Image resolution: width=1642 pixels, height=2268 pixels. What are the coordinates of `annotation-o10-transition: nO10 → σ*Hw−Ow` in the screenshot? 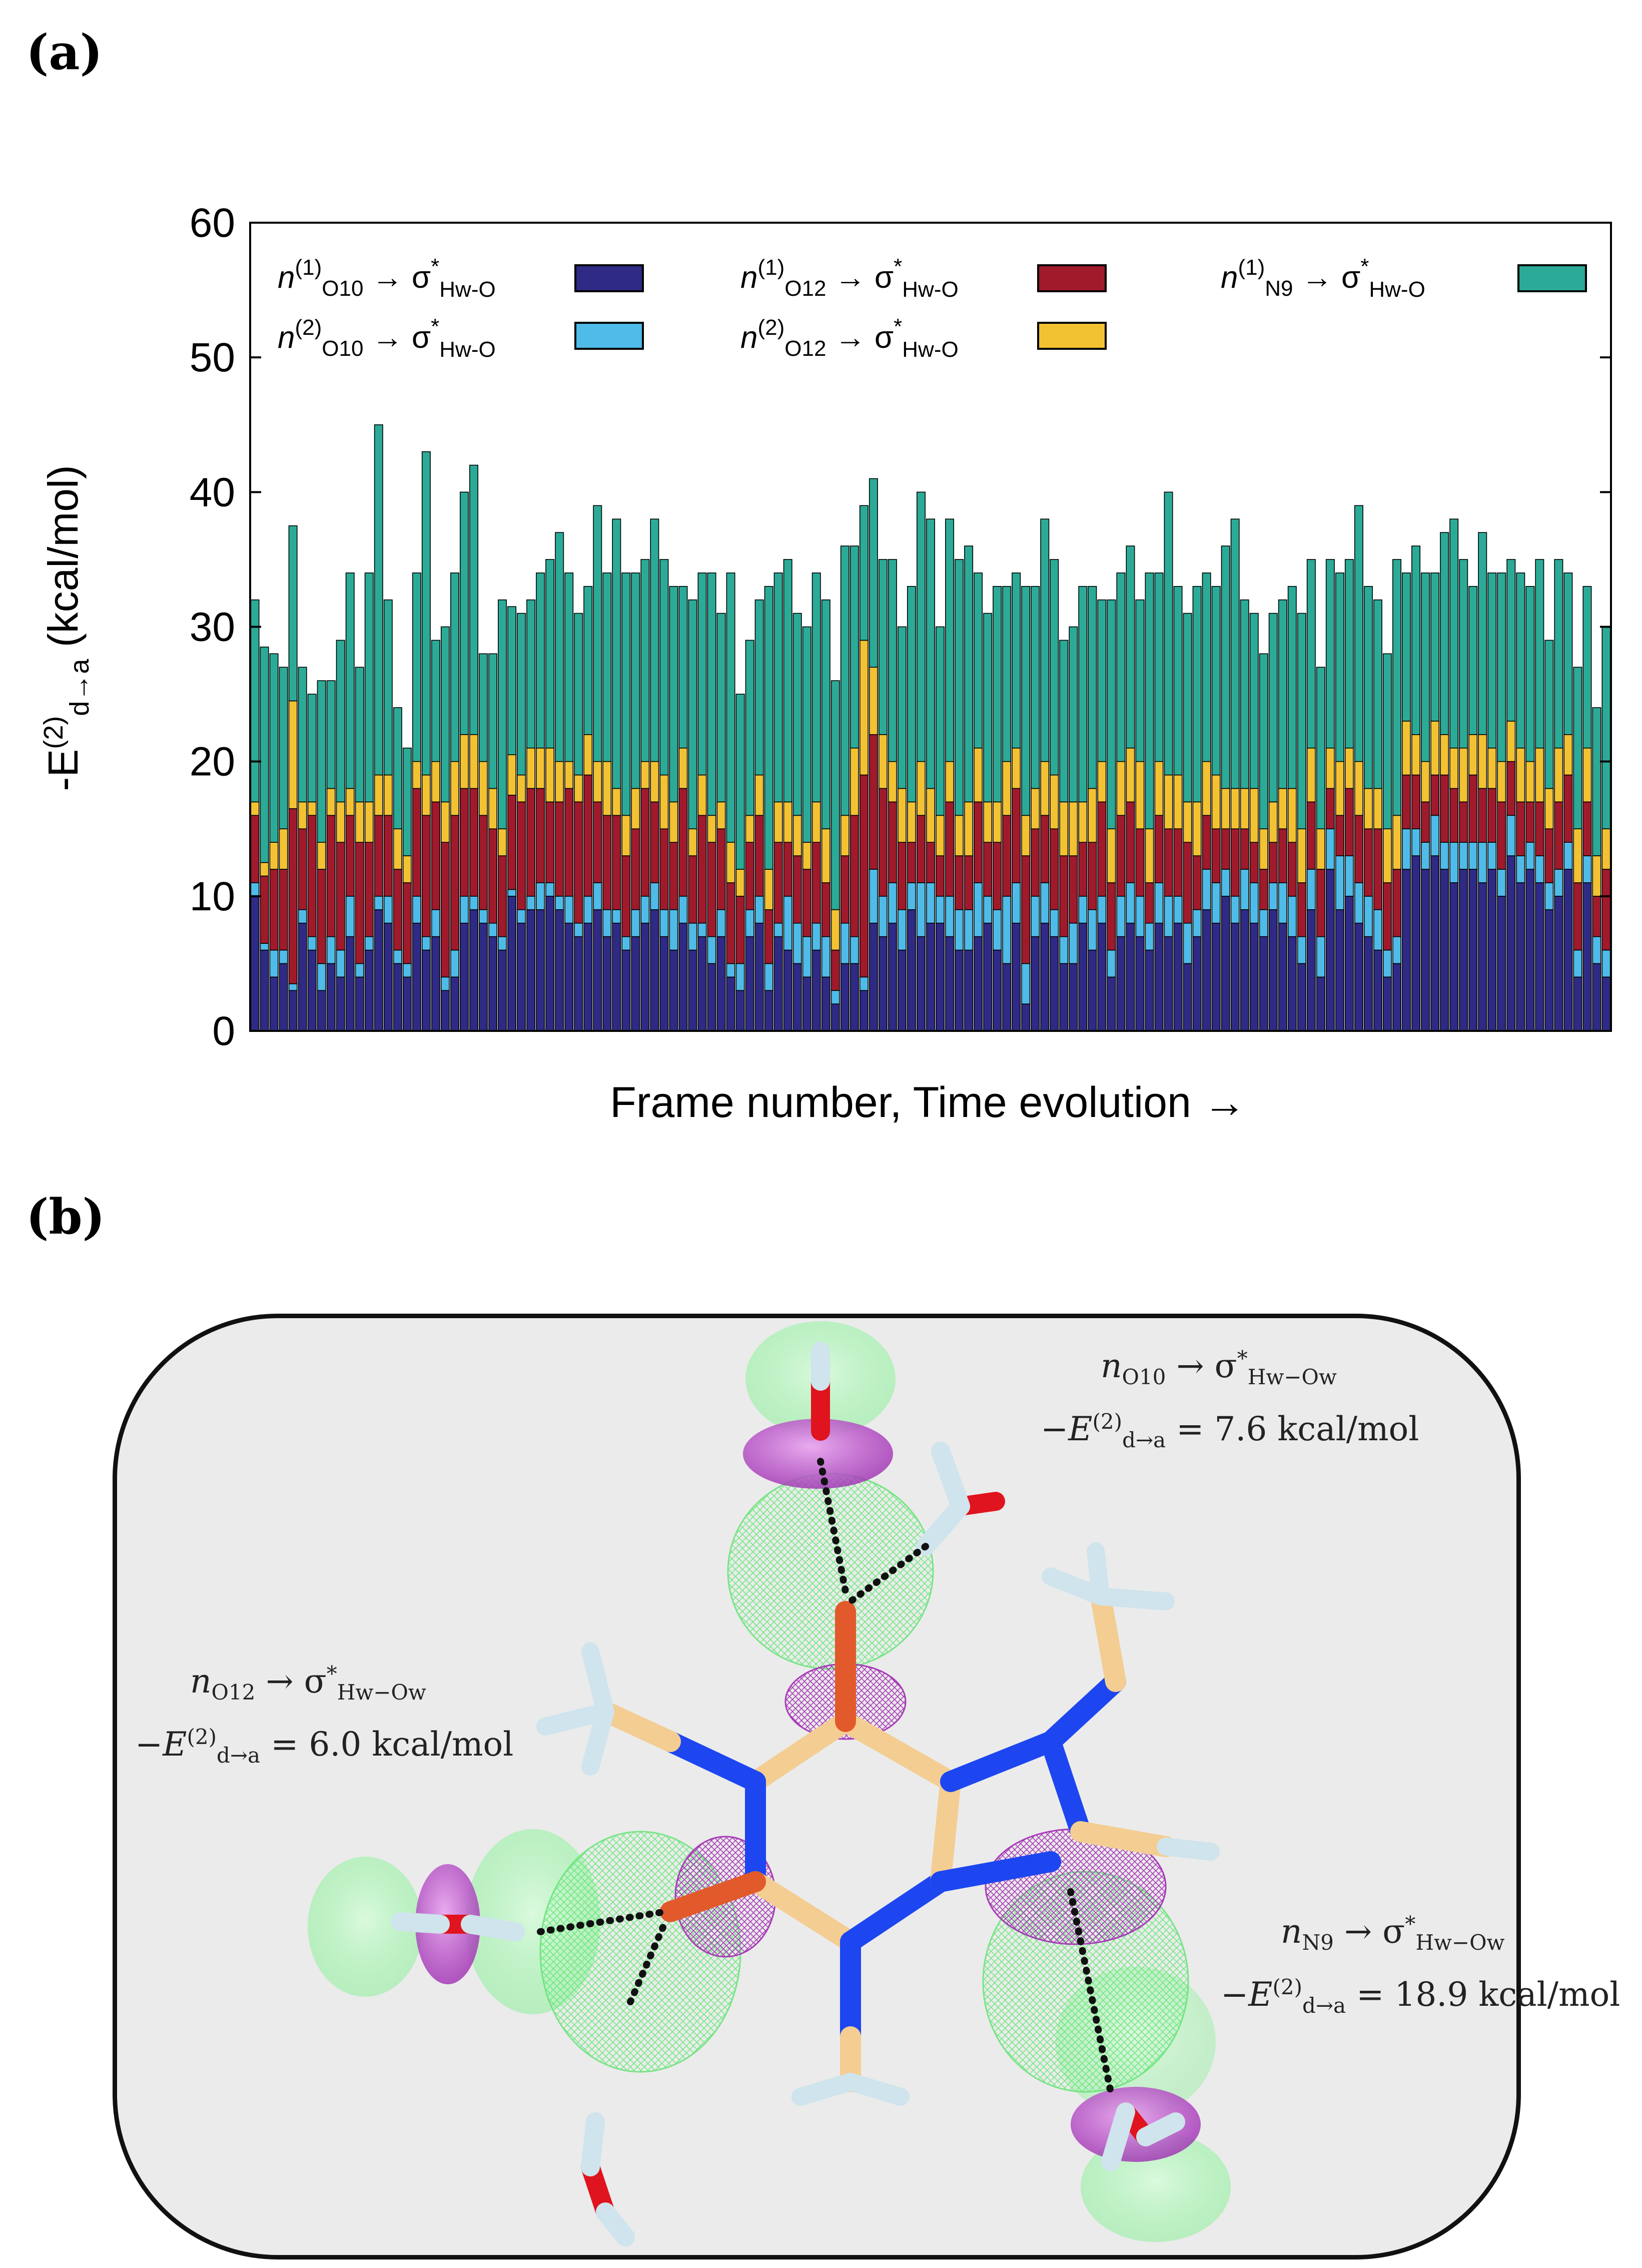 It's located at (1260, 1368).